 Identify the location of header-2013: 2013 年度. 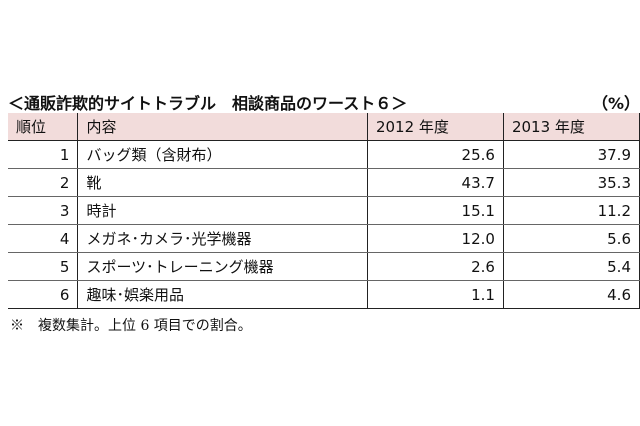
(571, 127).